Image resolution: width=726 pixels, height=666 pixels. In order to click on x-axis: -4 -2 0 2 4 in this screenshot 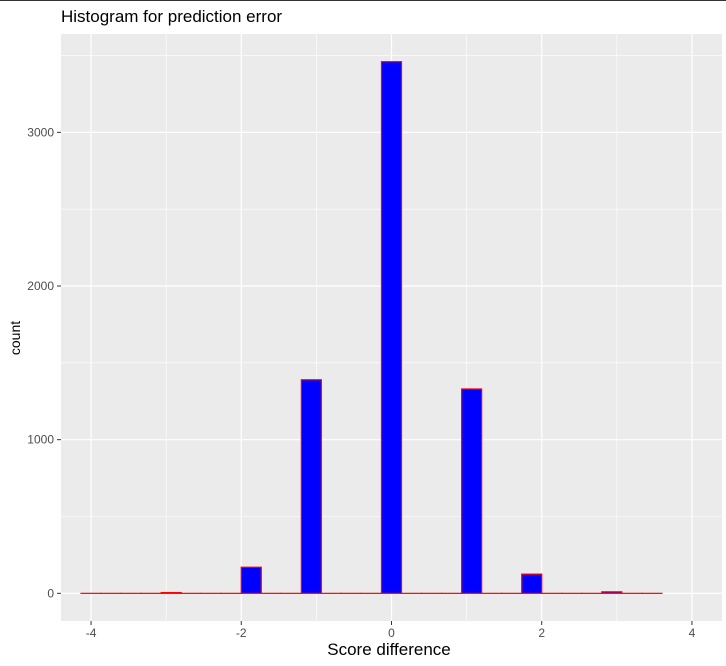, I will do `click(391, 630)`.